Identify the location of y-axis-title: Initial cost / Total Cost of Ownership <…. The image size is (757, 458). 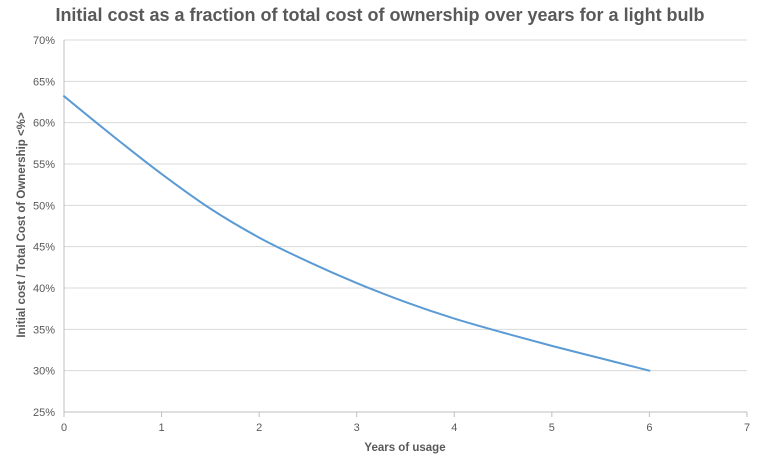
(22, 225).